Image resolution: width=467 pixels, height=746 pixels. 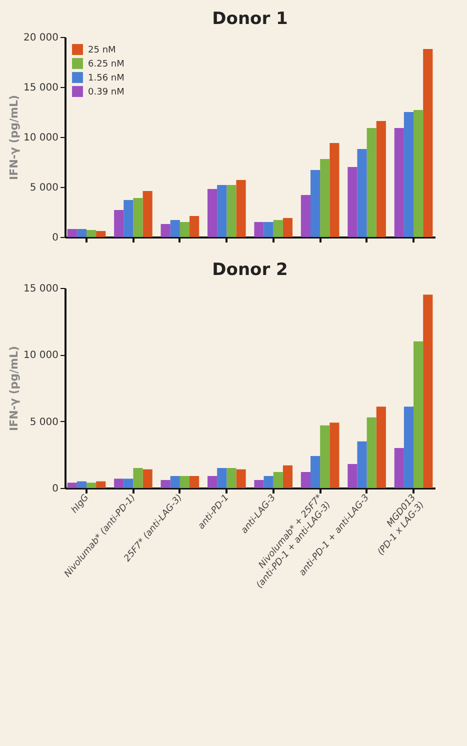 I want to click on legend-label: 6.25 nM, so click(x=106, y=65).